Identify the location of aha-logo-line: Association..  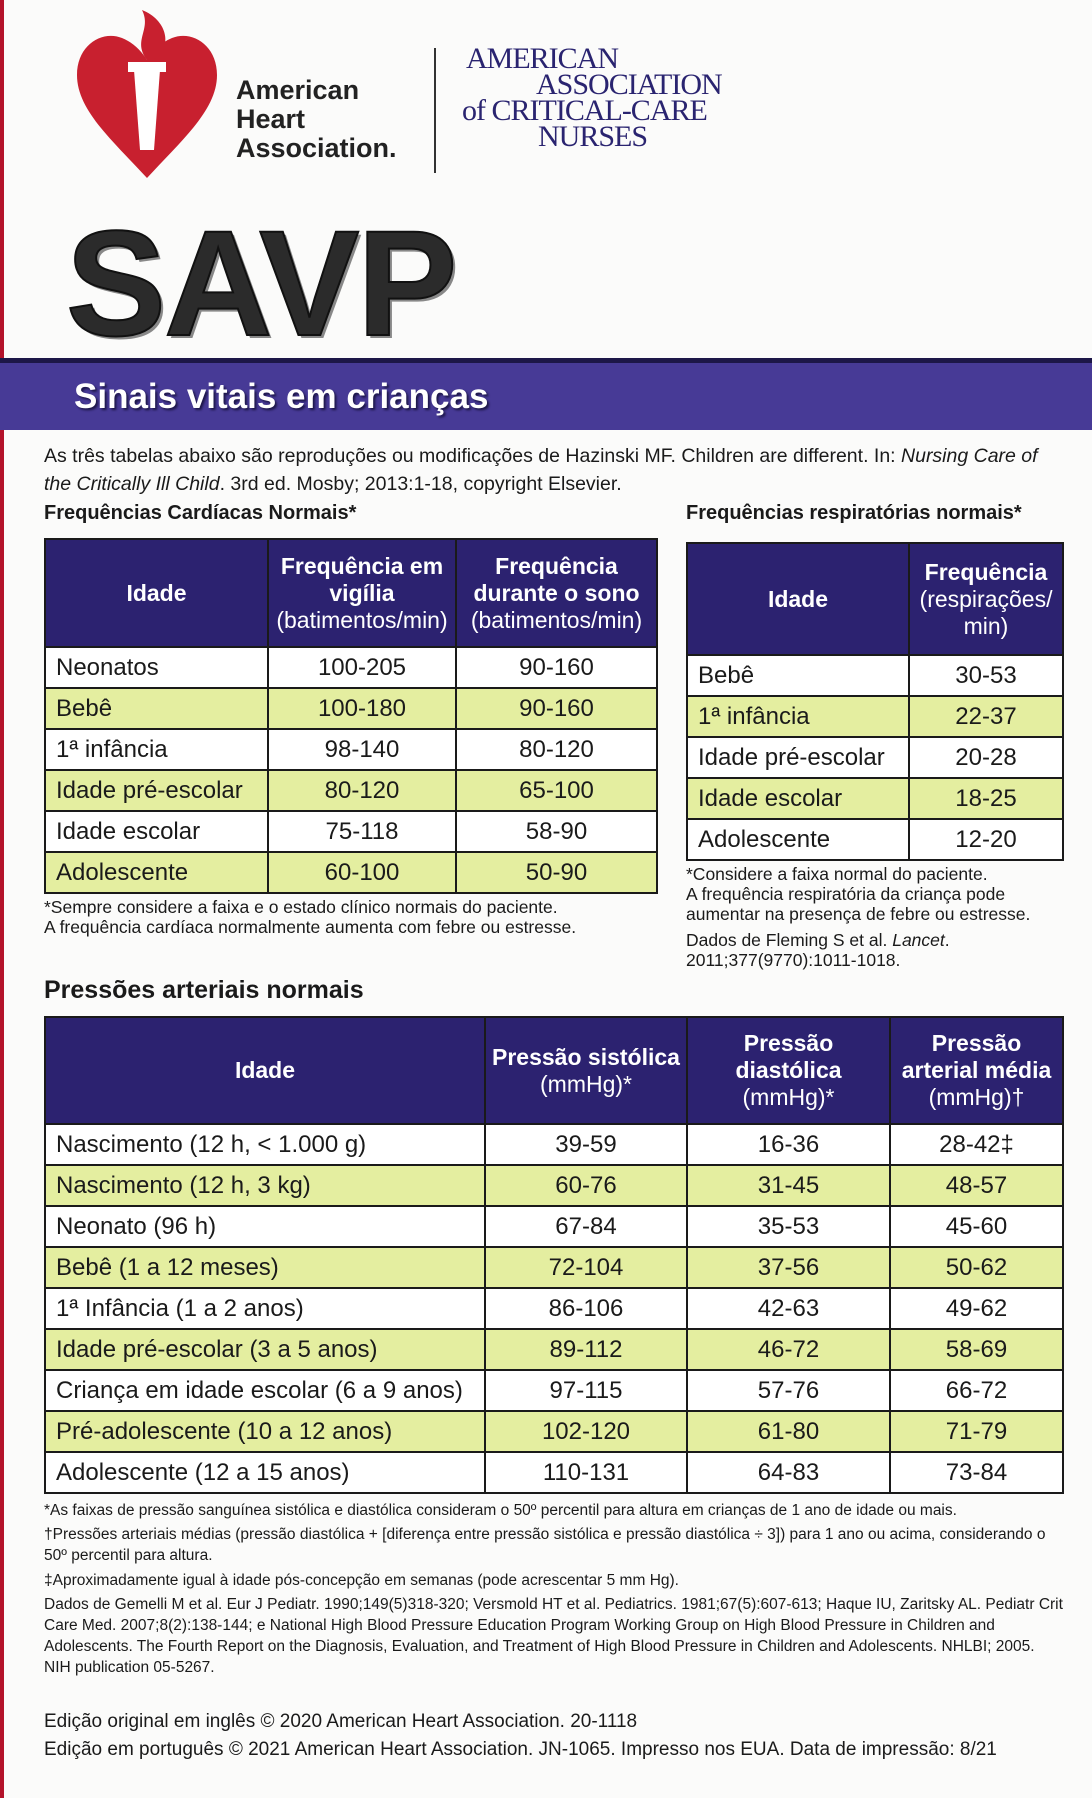
(316, 148).